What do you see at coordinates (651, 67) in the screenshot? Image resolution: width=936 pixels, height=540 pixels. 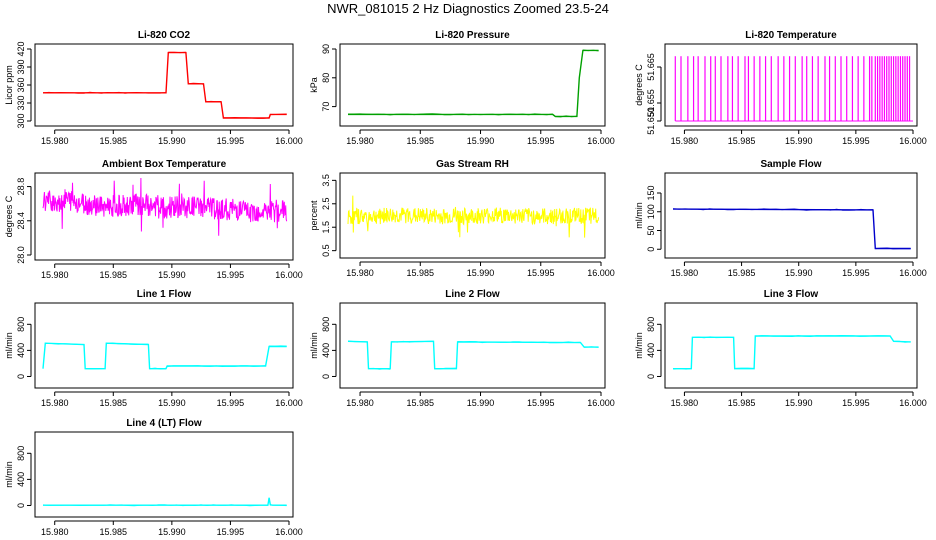 I see `y-tick-label: 51.665` at bounding box center [651, 67].